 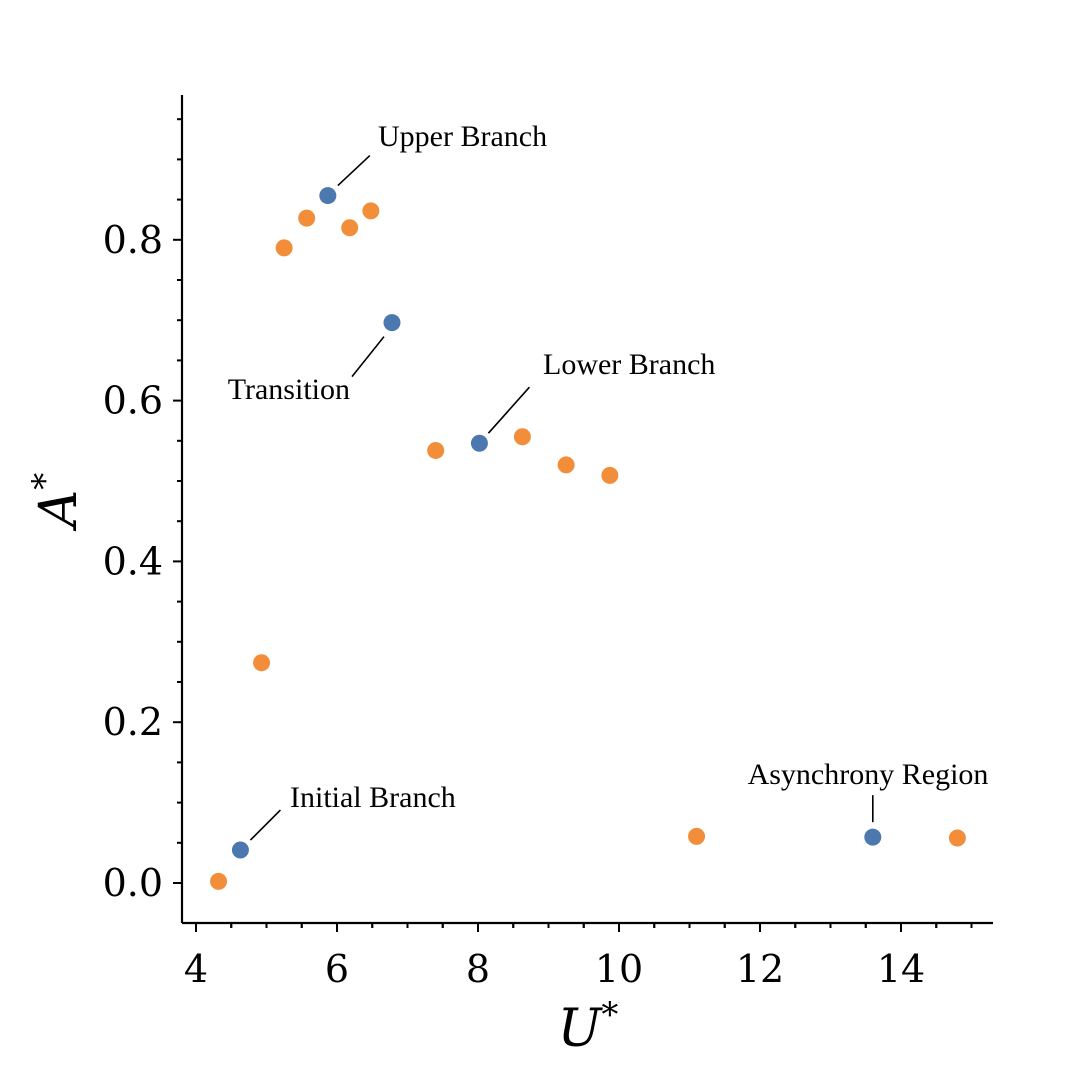 What do you see at coordinates (901, 969) in the screenshot?
I see `x-tick-label: 14` at bounding box center [901, 969].